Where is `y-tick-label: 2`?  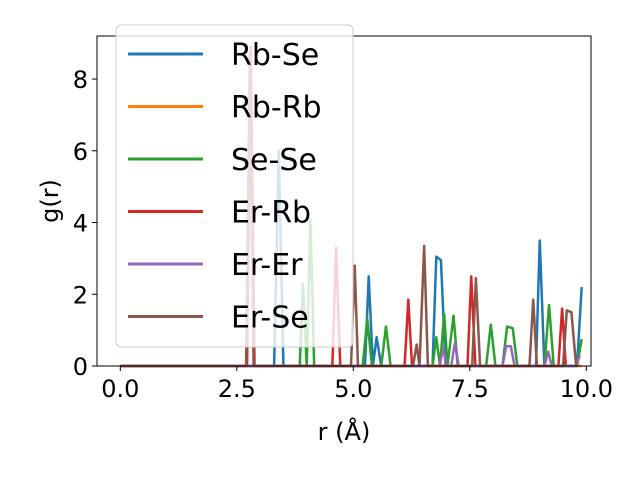 y-tick-label: 2 is located at coordinates (80, 295).